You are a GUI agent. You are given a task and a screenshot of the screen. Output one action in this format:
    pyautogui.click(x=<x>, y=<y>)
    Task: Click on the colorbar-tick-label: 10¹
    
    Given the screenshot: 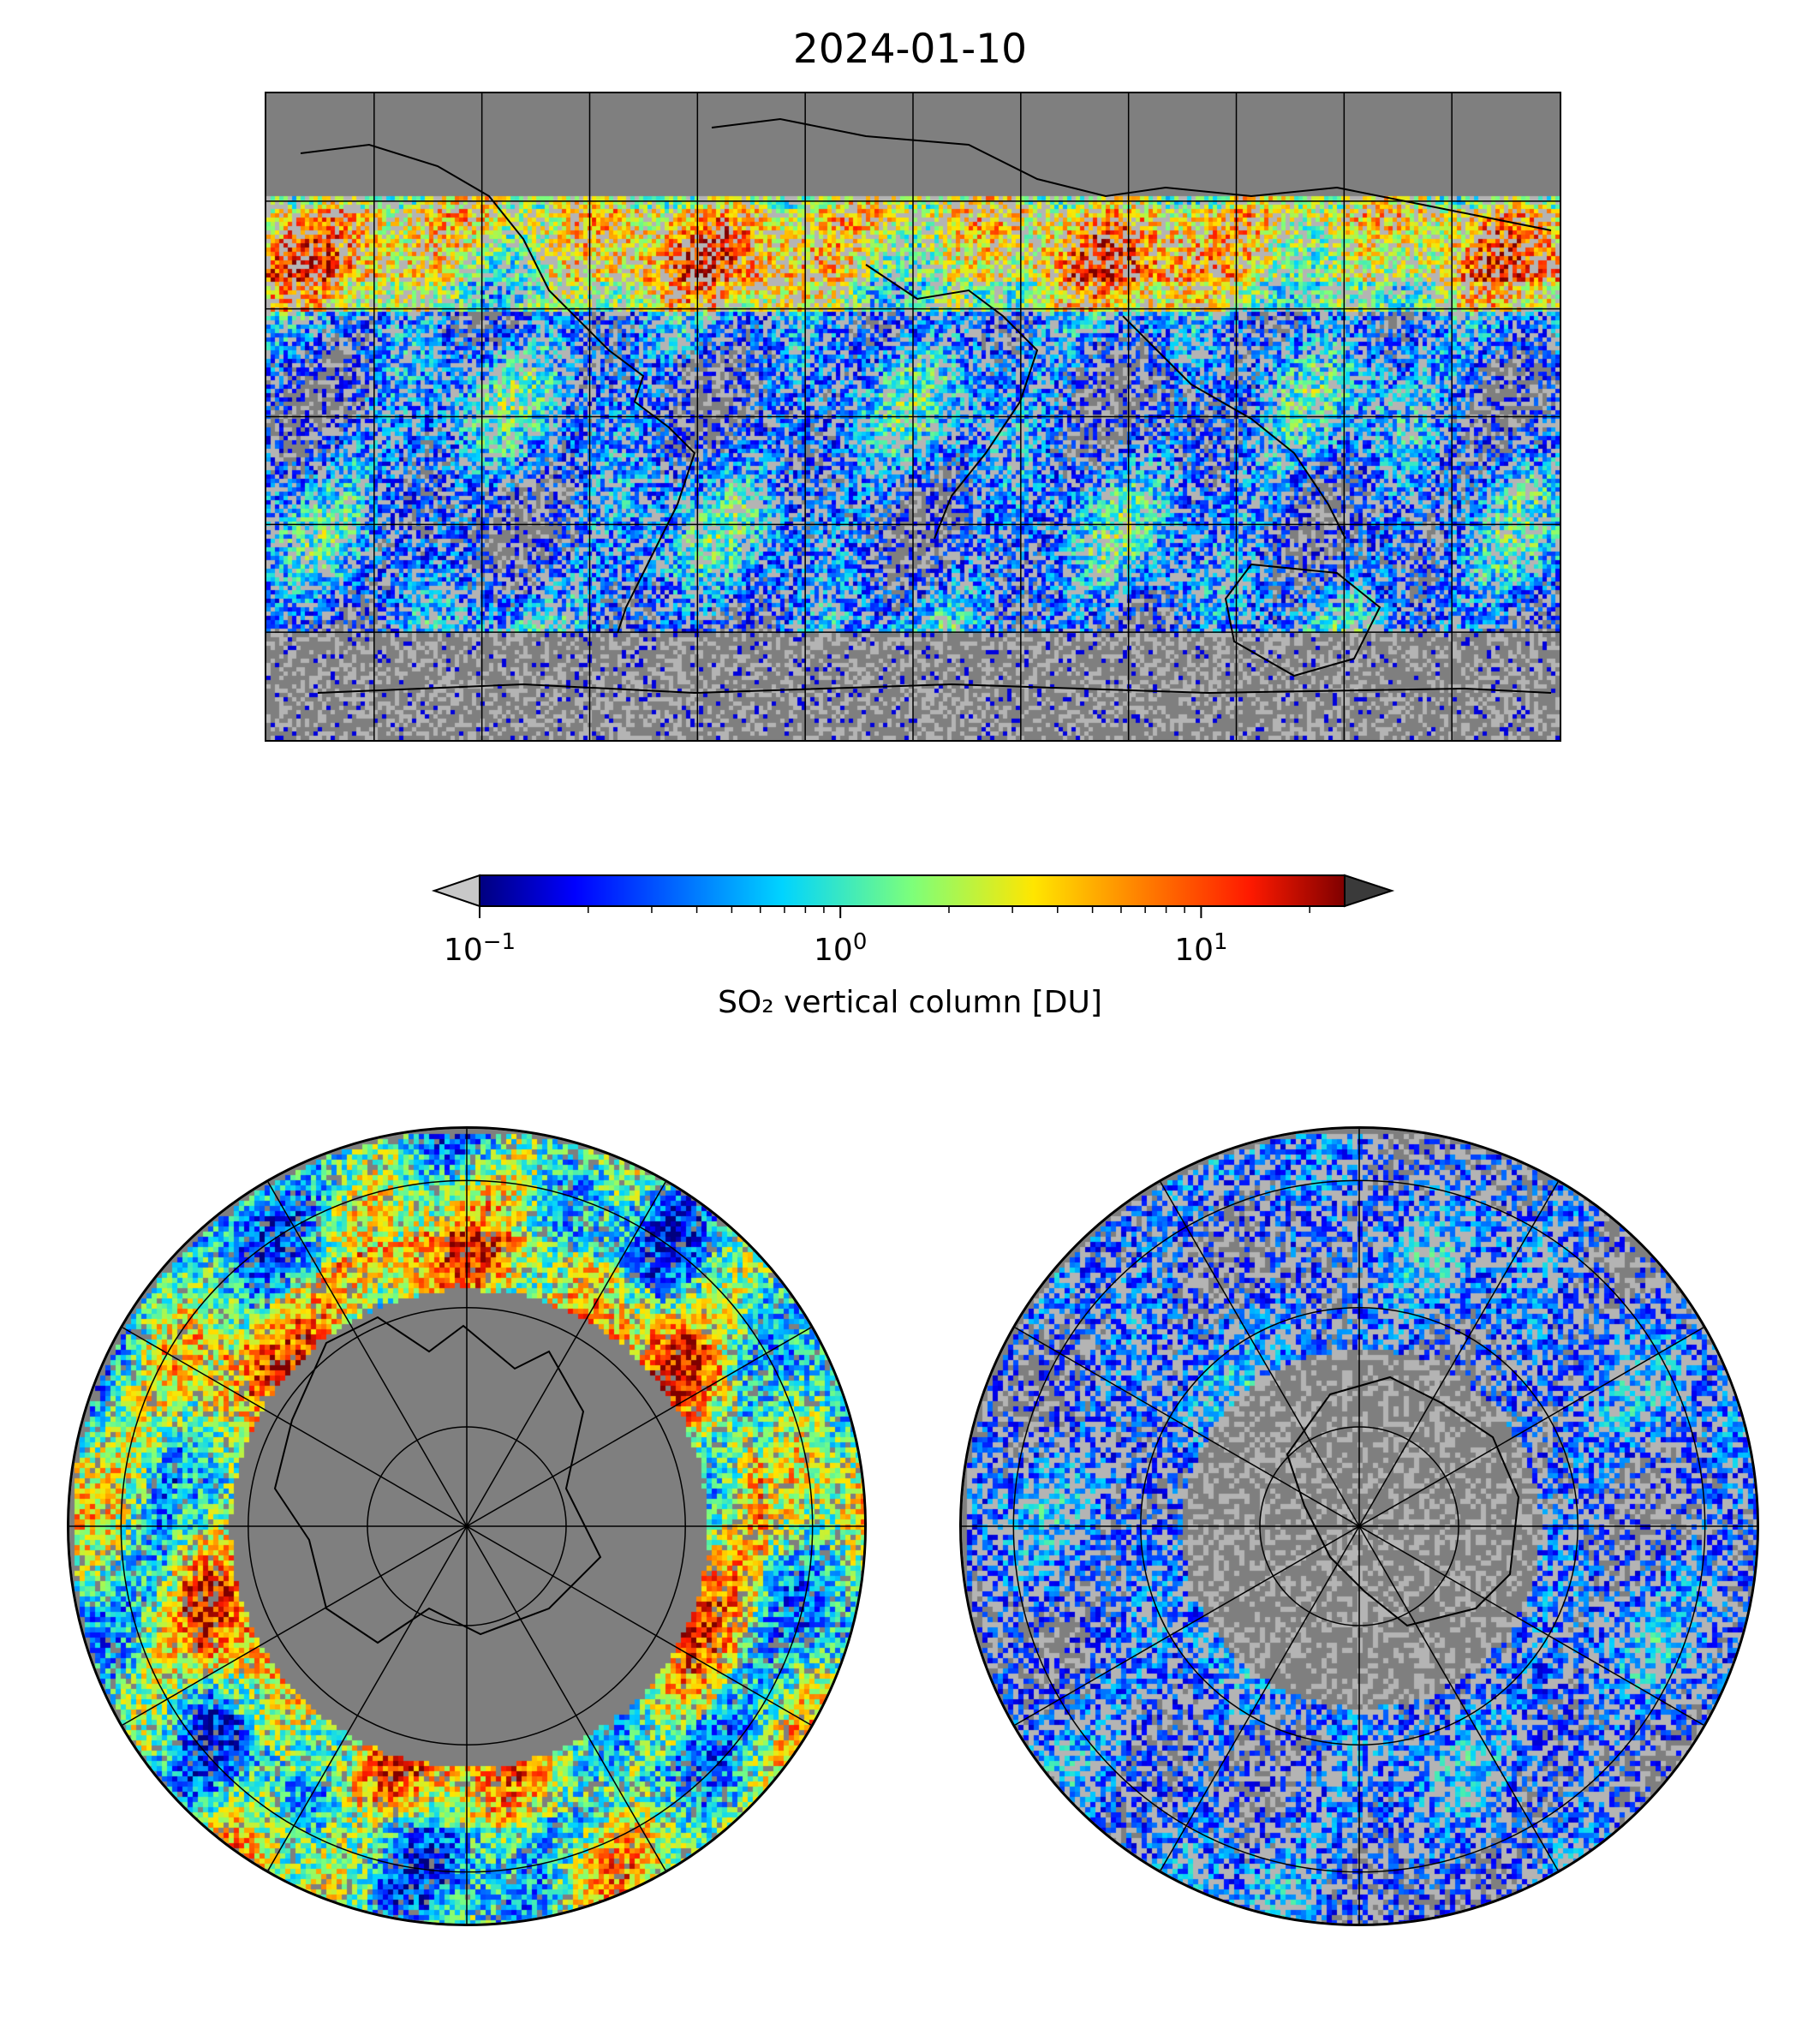 What is the action you would take?
    pyautogui.click(x=1201, y=948)
    